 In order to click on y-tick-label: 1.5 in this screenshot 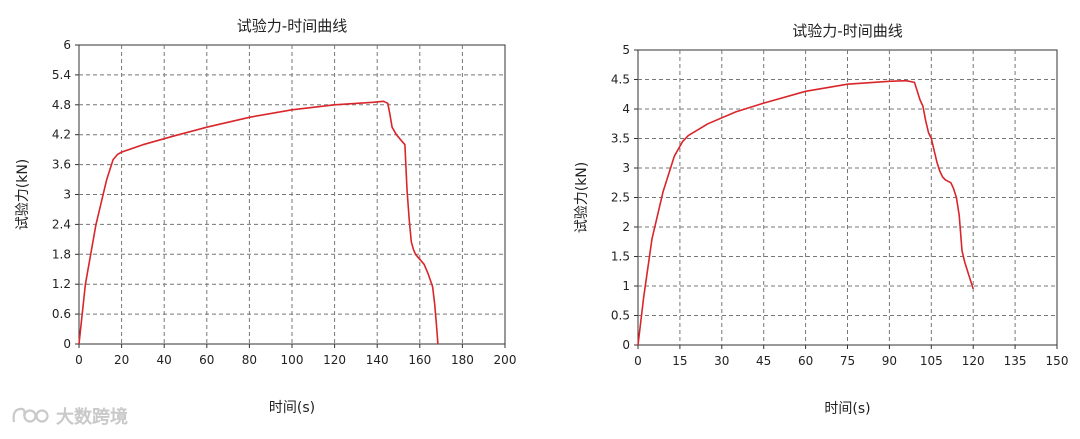, I will do `click(620, 257)`.